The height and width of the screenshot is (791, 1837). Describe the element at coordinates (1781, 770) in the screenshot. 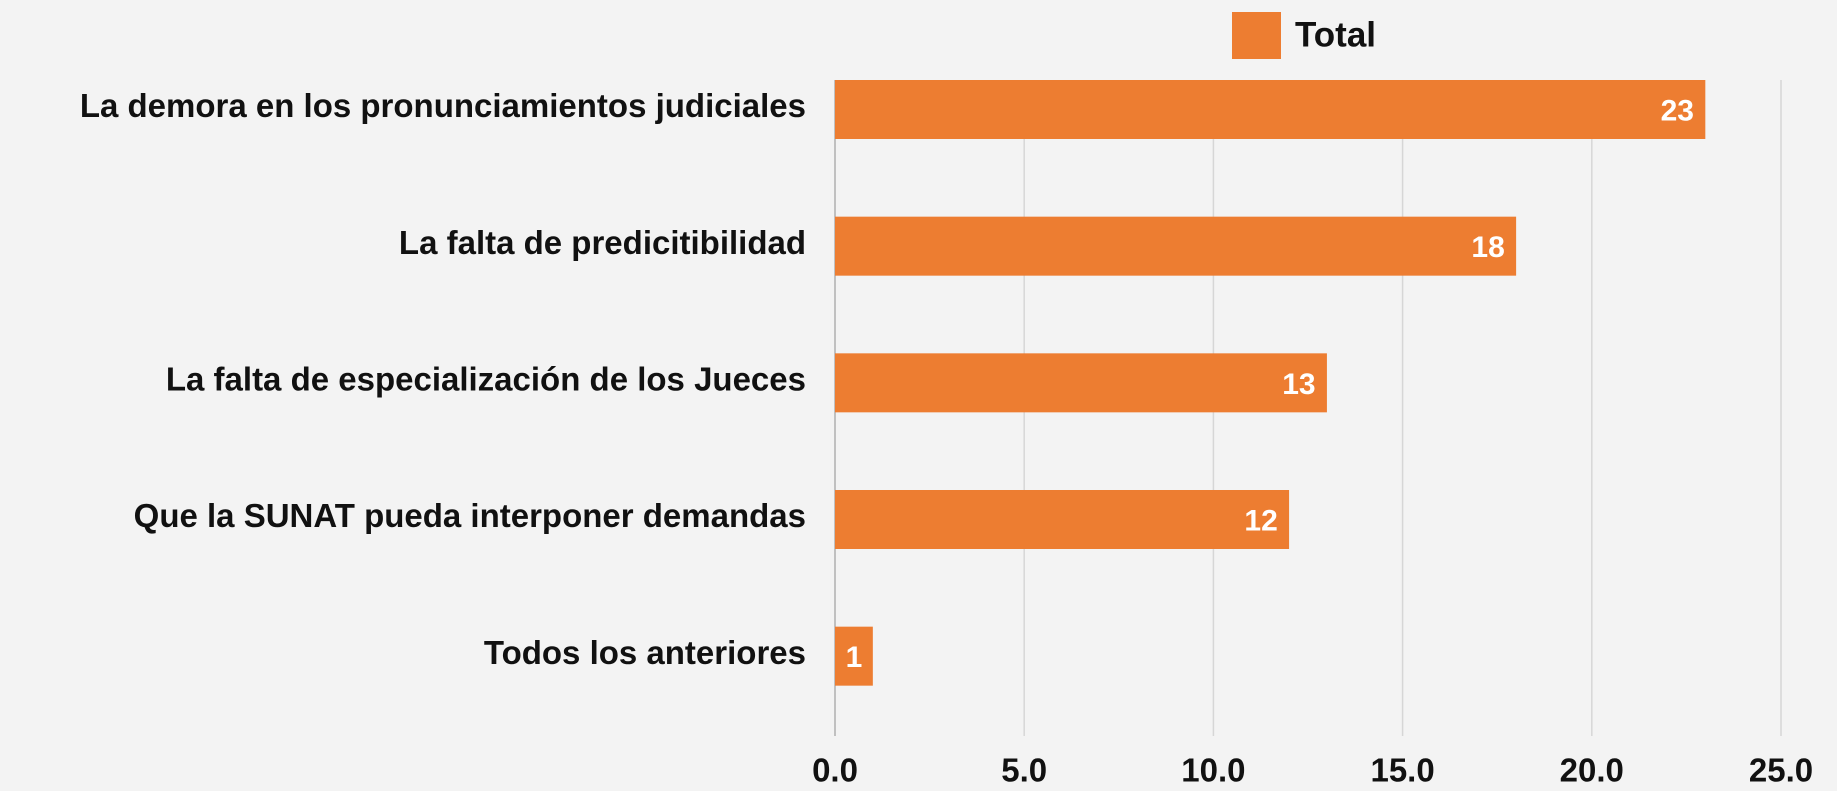

I see `x-tick-label: 25.0` at that location.